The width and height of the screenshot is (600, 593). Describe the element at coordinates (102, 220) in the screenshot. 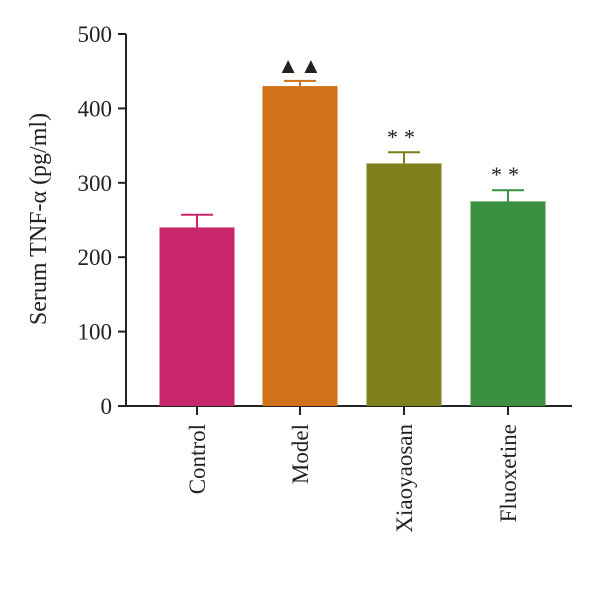

I see `y-axis: 0 100 200 300 400 500` at that location.